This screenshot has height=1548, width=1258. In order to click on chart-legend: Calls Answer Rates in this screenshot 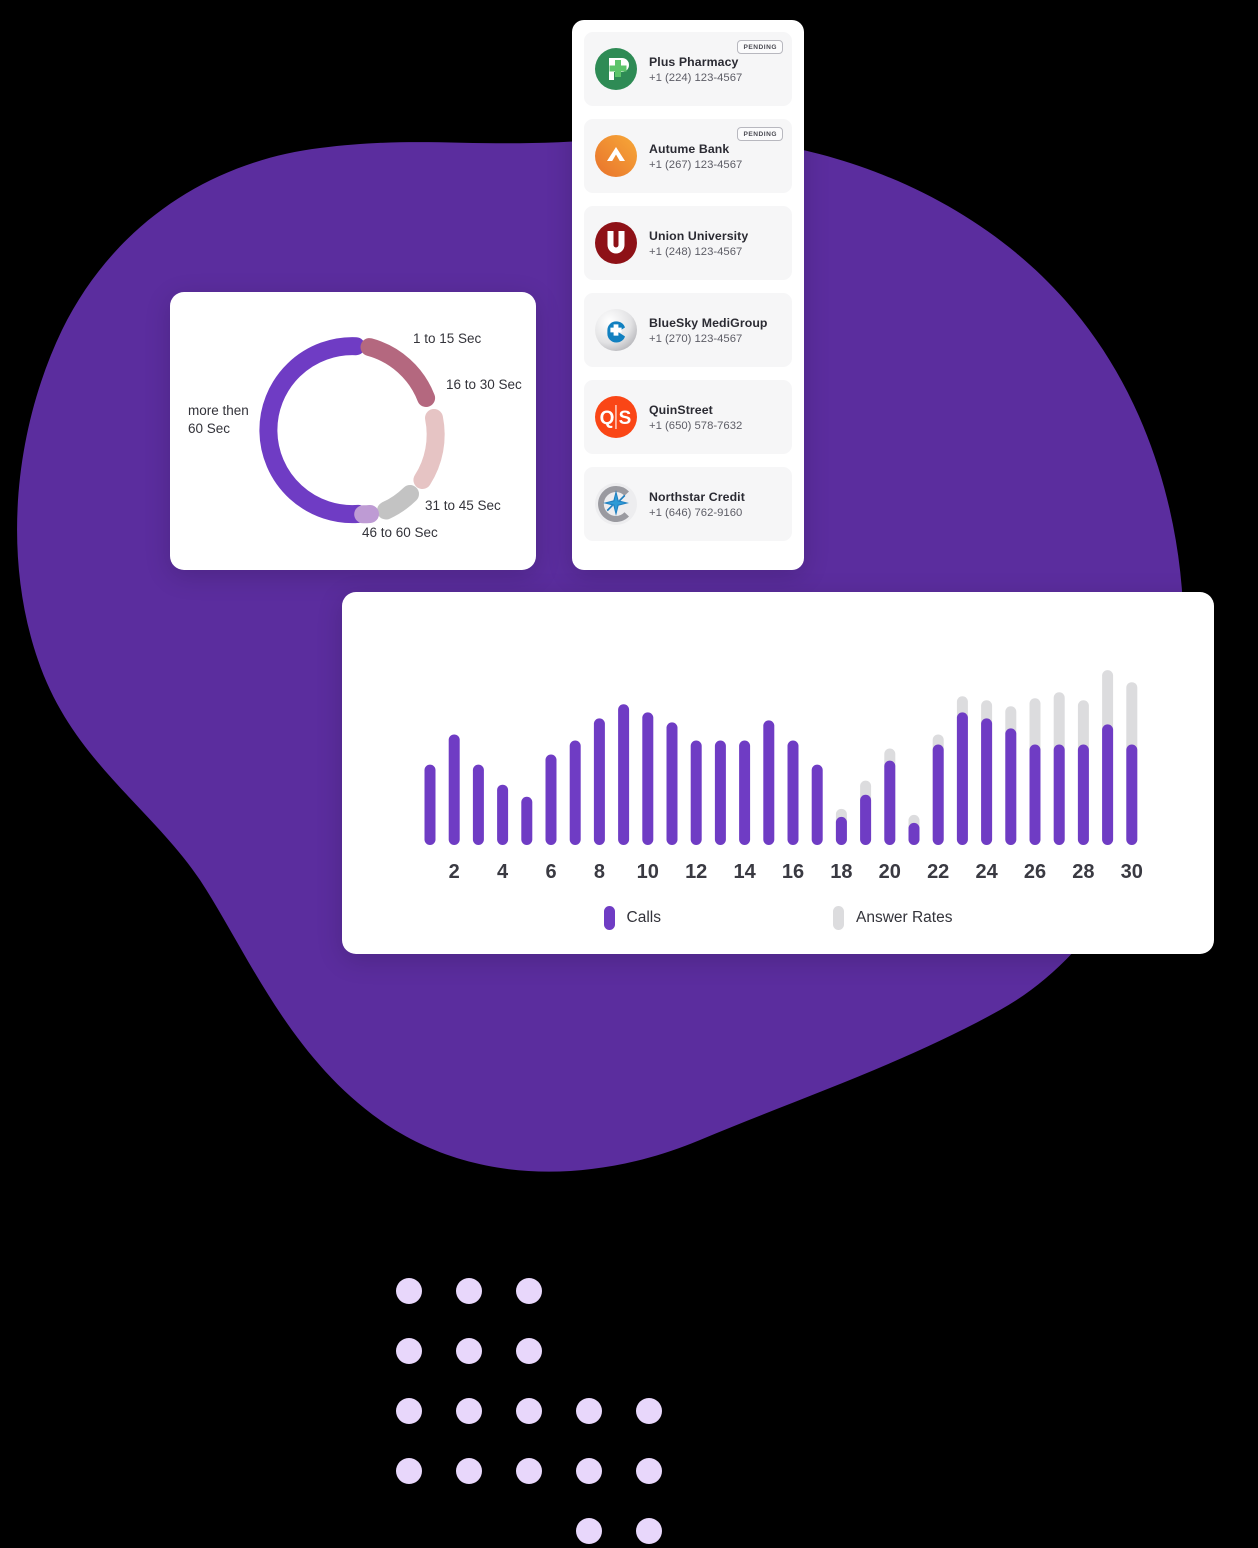, I will do `click(778, 918)`.